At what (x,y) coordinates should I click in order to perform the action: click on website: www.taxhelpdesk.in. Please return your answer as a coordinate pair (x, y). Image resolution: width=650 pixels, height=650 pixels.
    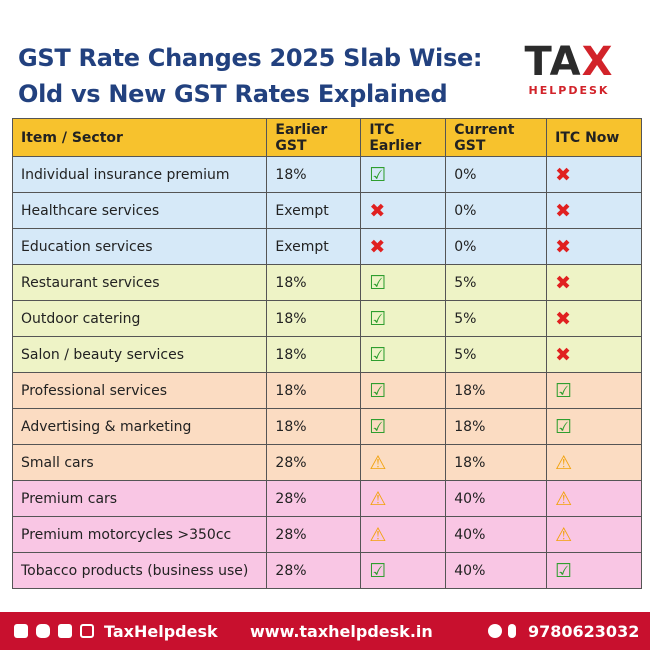
    Looking at the image, I should click on (341, 631).